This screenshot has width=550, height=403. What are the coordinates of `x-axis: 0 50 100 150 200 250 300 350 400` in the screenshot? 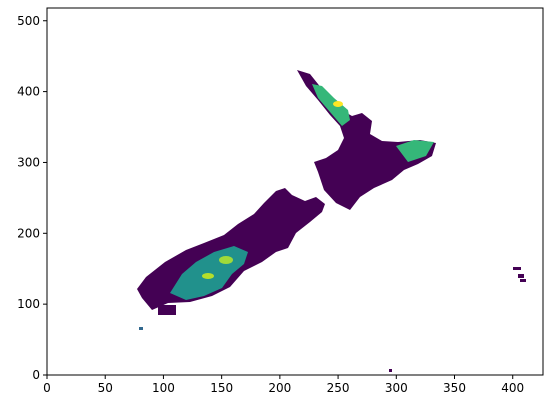 It's located at (283, 385).